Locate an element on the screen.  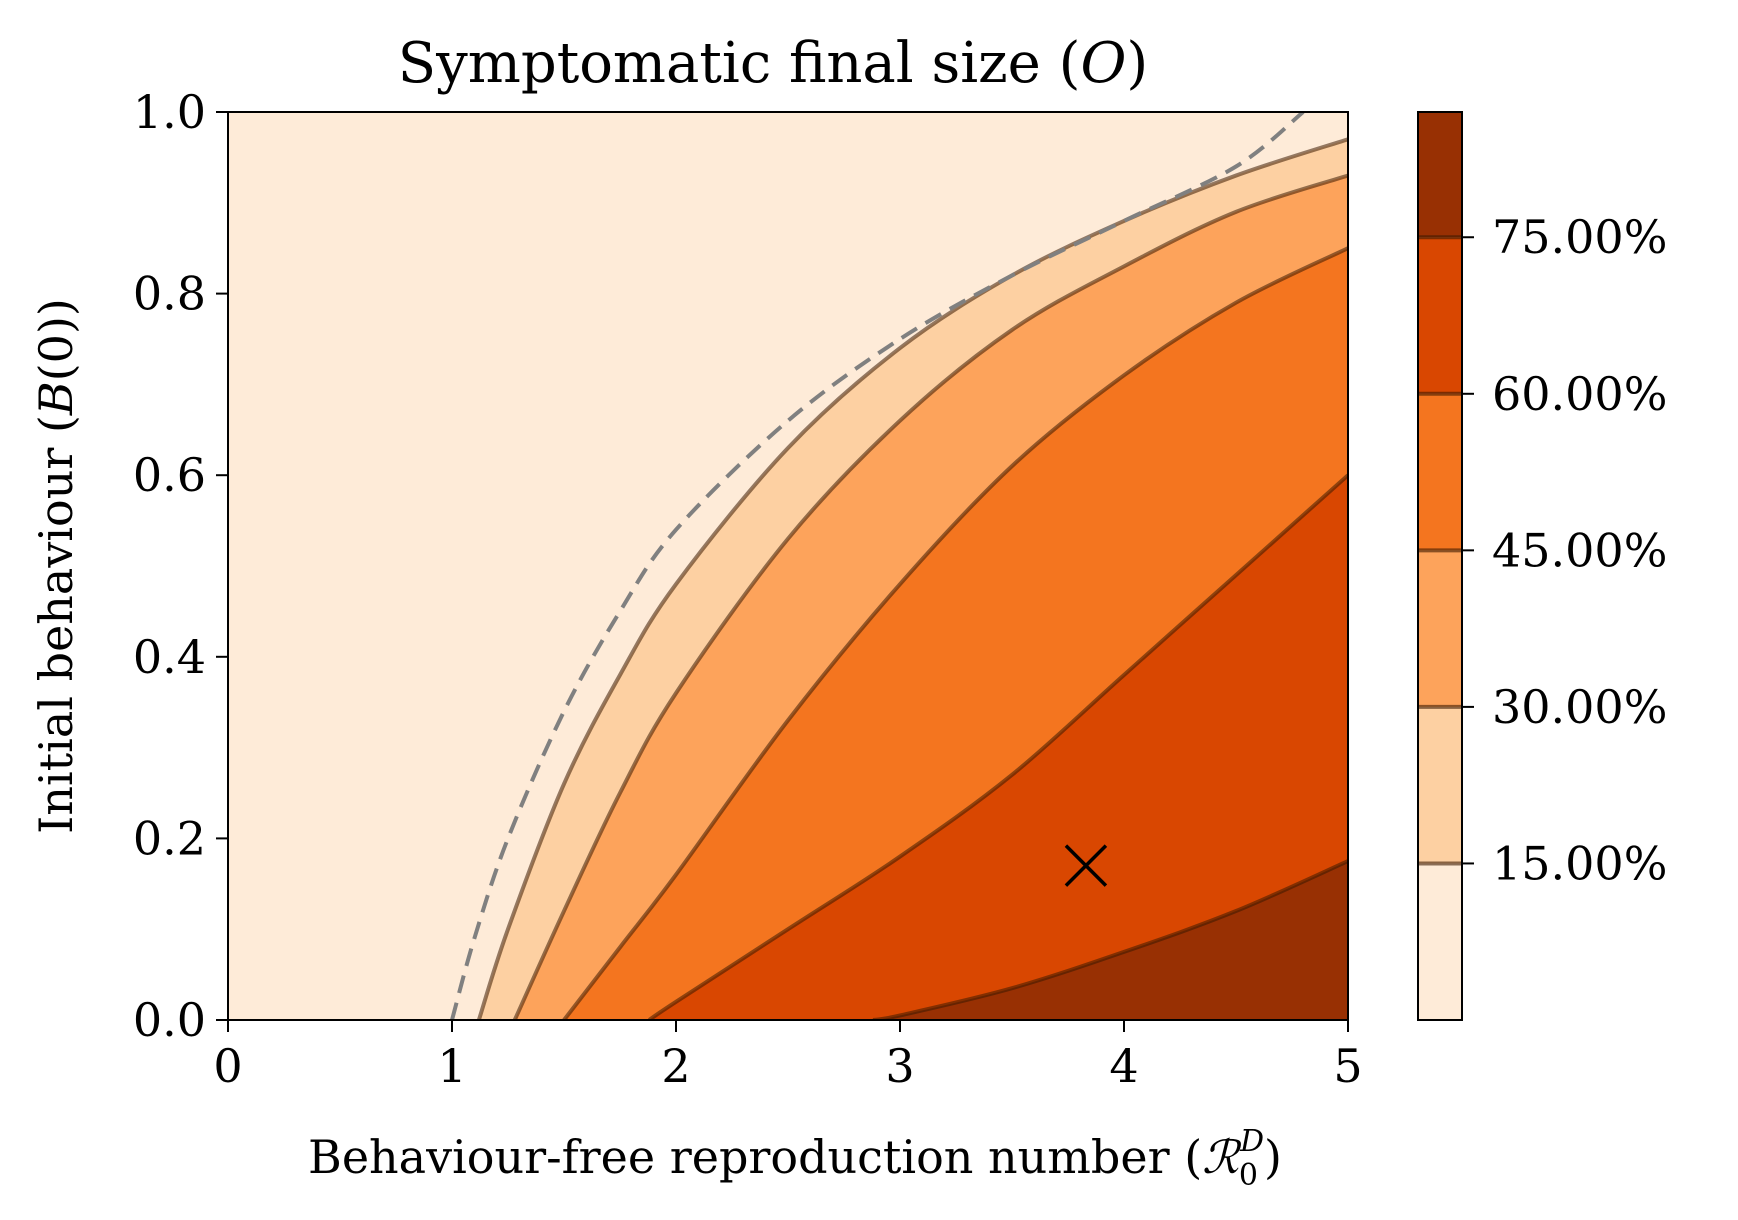
marker-stroke-b is located at coordinates (1086, 865).